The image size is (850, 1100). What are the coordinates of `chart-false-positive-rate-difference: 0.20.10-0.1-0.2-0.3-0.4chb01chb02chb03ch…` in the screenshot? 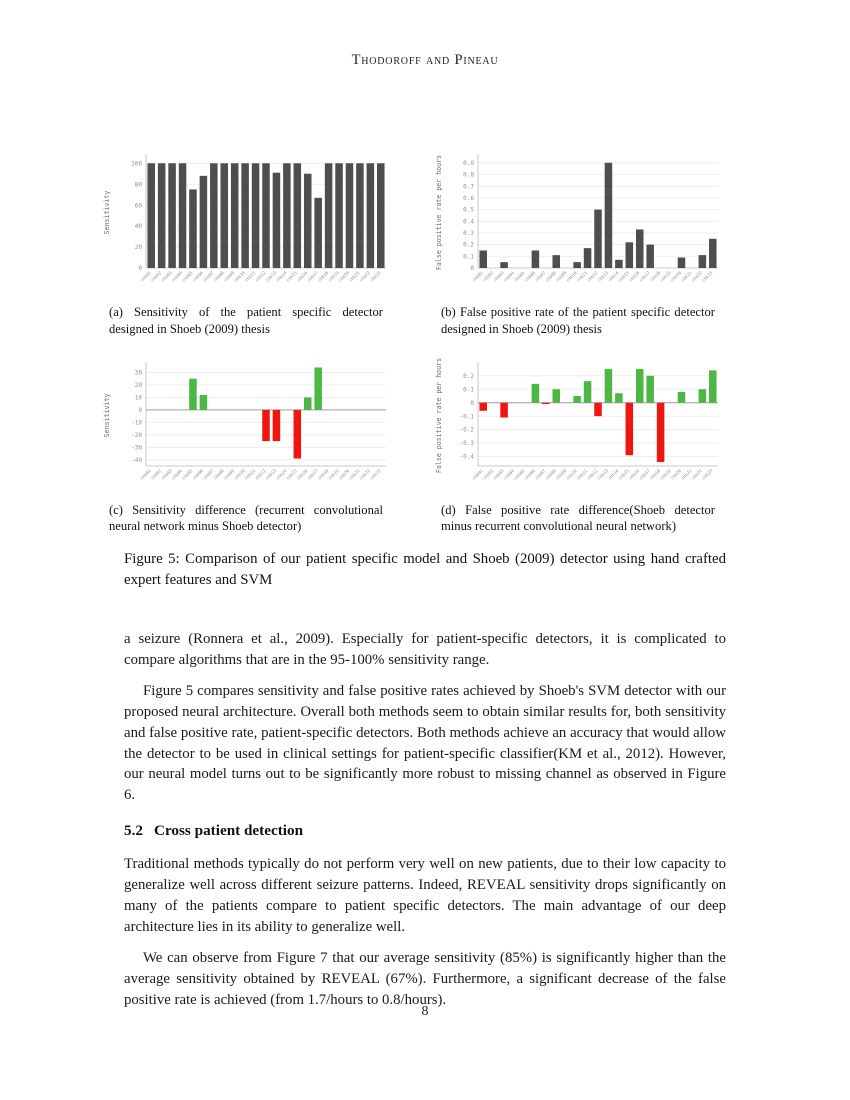 It's located at (576, 419).